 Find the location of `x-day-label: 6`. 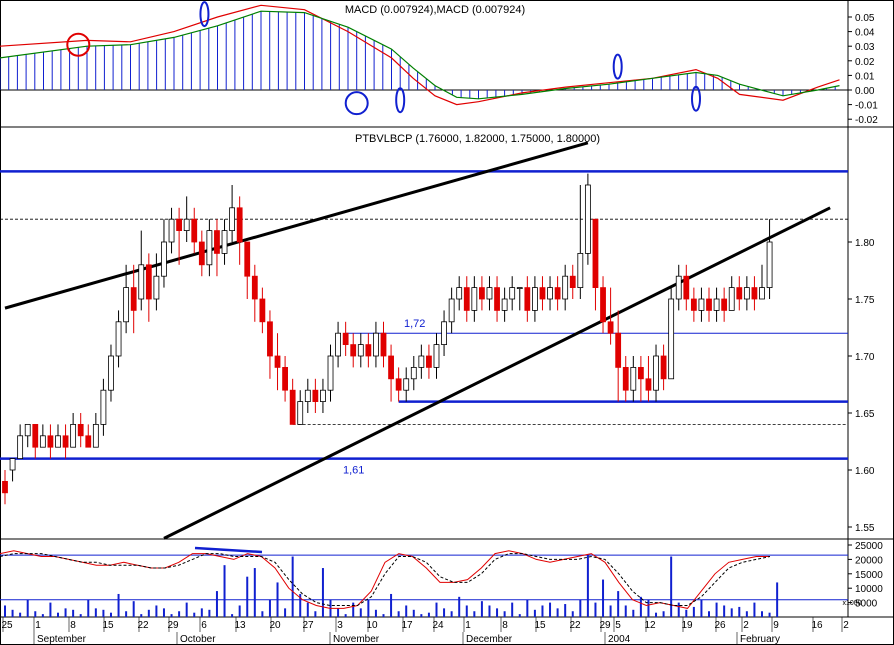

x-day-label: 6 is located at coordinates (204, 625).